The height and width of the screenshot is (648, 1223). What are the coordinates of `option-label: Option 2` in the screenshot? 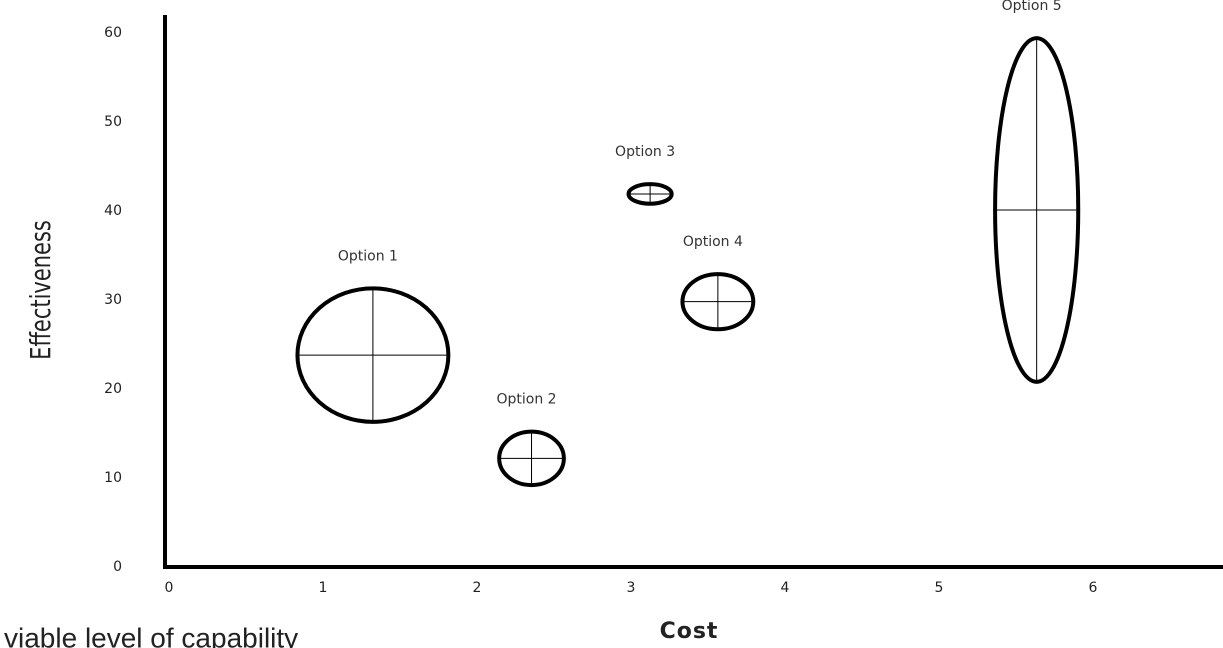 It's located at (526, 400).